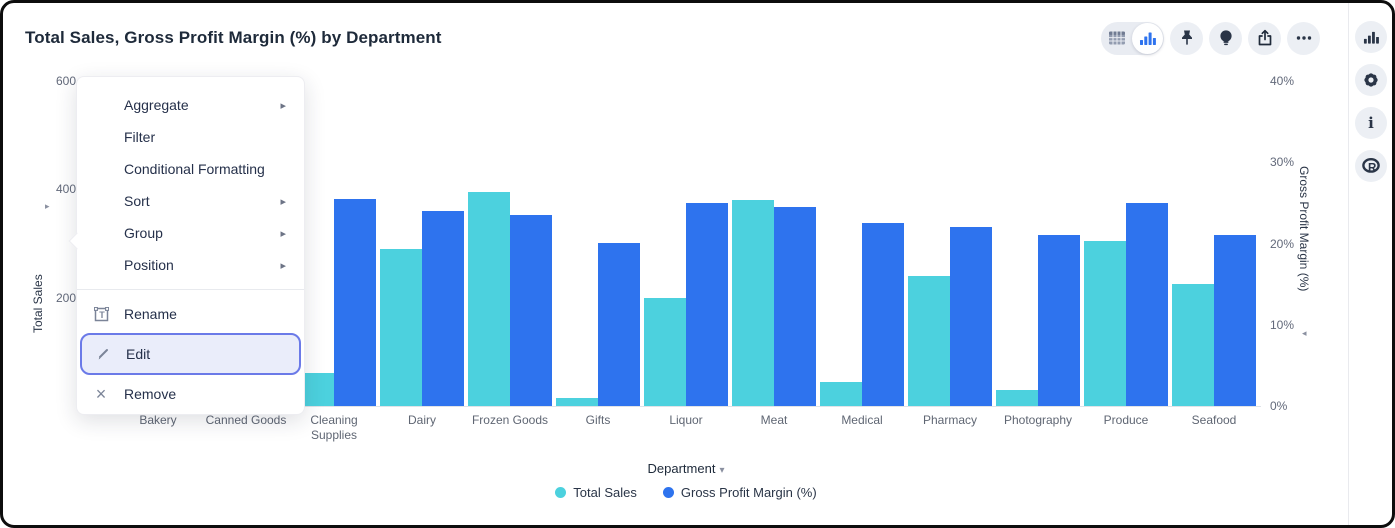 This screenshot has width=1395, height=528. Describe the element at coordinates (510, 420) in the screenshot. I see `x-tick-label: Frozen Goods` at that location.